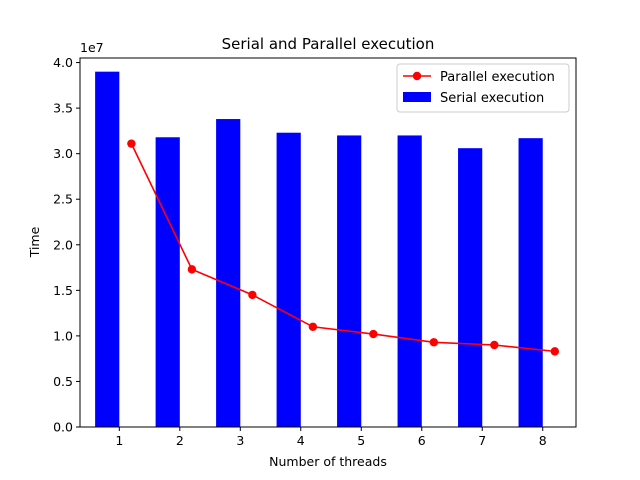  I want to click on x-tick-label: 5, so click(361, 440).